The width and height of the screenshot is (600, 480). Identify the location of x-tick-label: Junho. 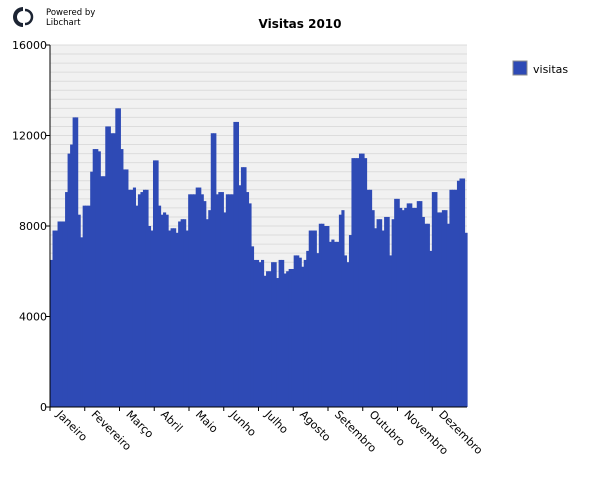
(243, 423).